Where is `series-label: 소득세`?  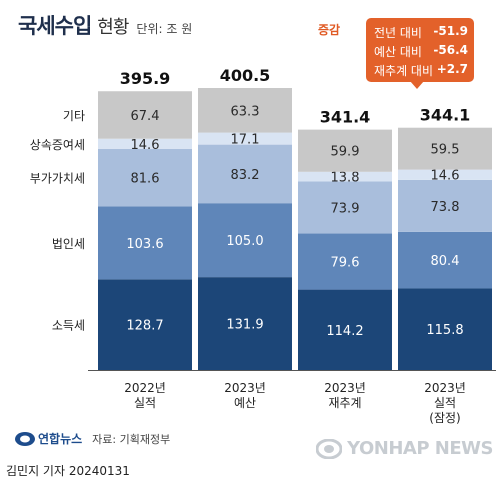 series-label: 소득세 is located at coordinates (68, 326).